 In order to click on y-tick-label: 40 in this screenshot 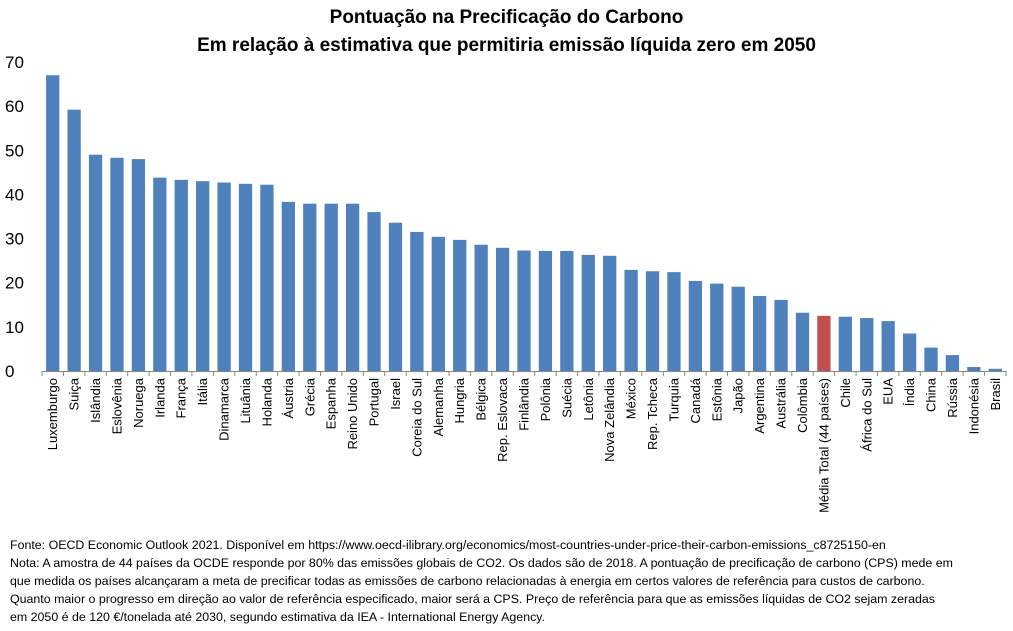, I will do `click(14, 194)`.